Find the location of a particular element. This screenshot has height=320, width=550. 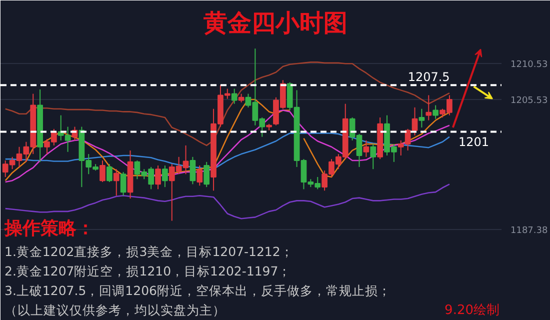

chart-title: 黄金四小时图 is located at coordinates (275, 22).